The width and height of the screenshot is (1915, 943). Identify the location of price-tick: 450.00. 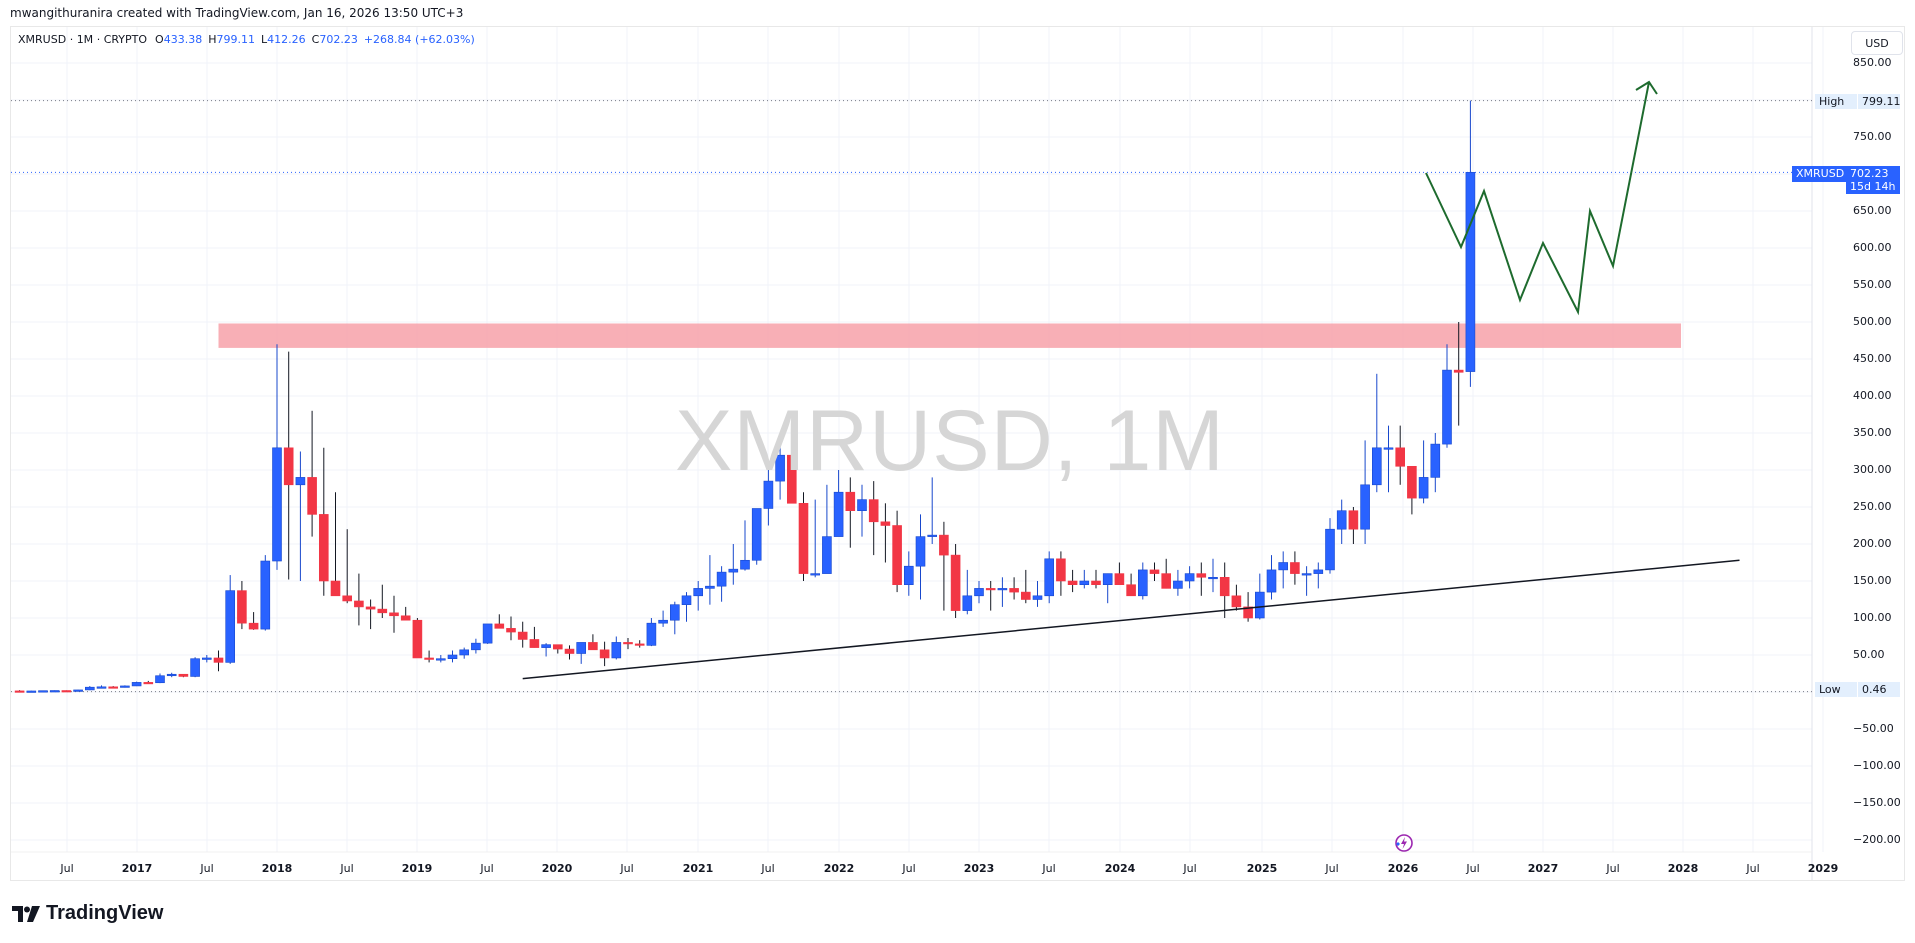
(1872, 358).